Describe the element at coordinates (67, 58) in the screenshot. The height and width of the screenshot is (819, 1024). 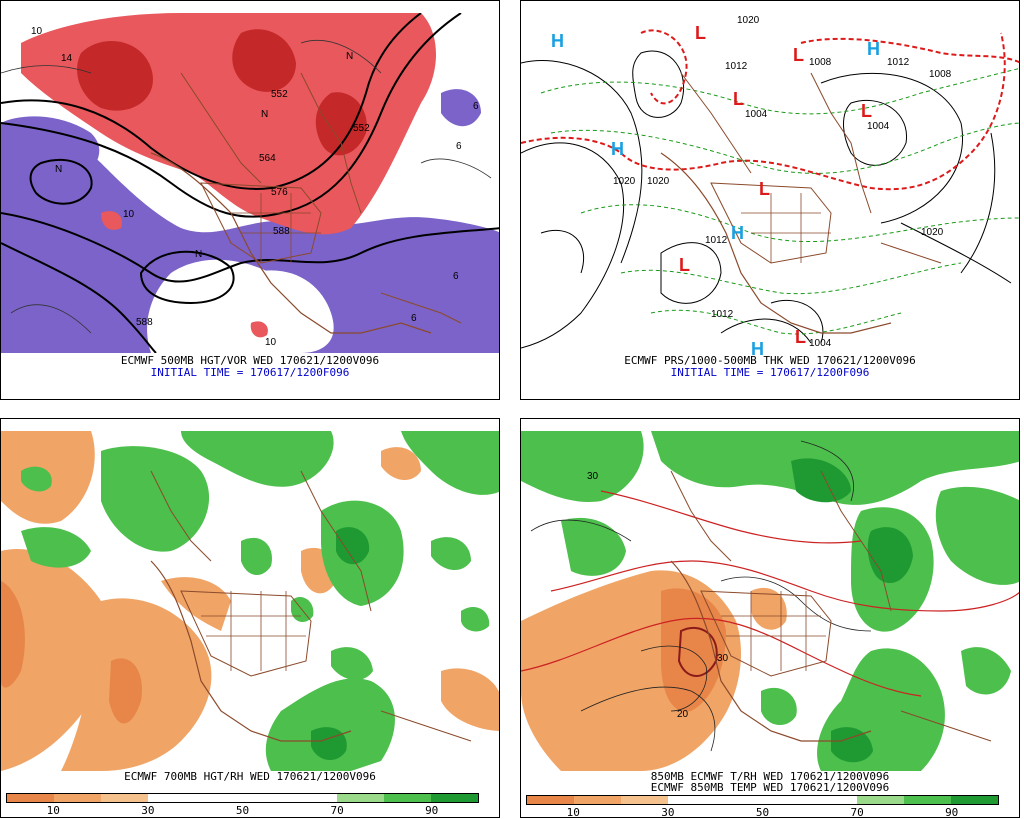
I see `contour-label: 14` at that location.